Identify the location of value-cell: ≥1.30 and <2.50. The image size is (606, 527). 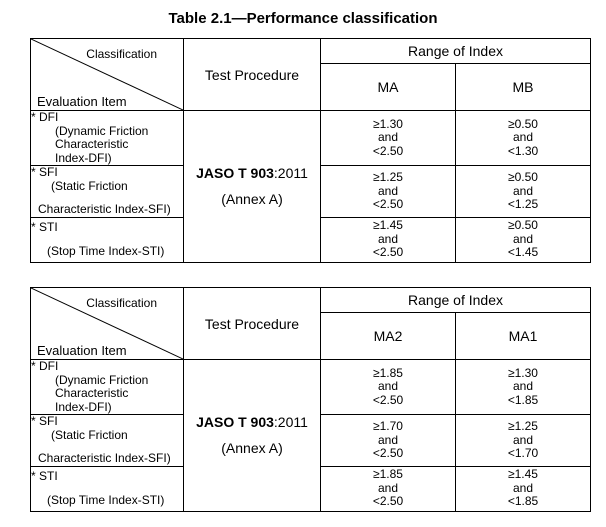
(388, 138).